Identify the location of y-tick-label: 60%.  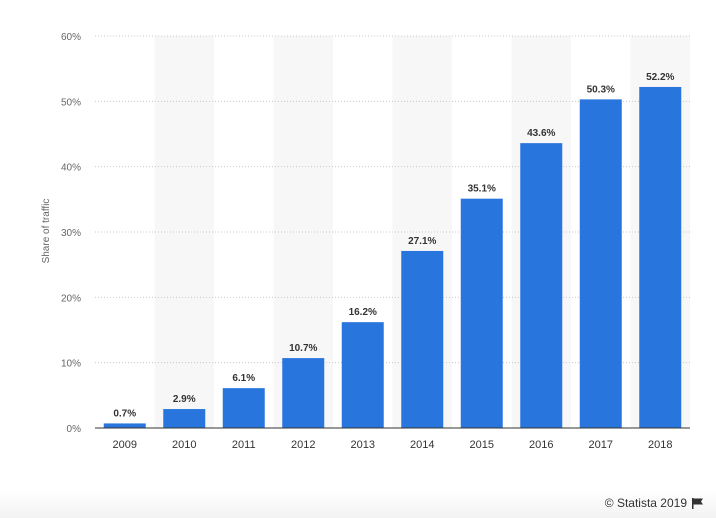
(71, 37).